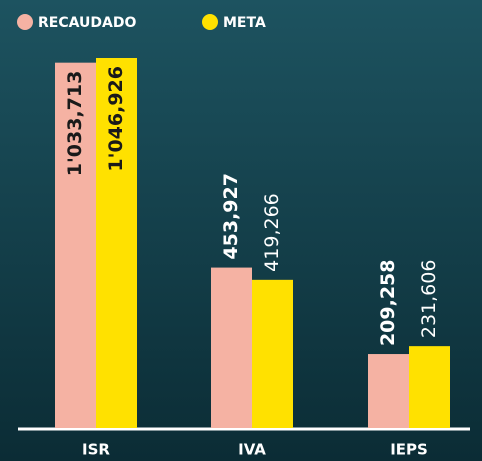 The height and width of the screenshot is (461, 482). I want to click on x-tick-label: IEPS, so click(409, 450).